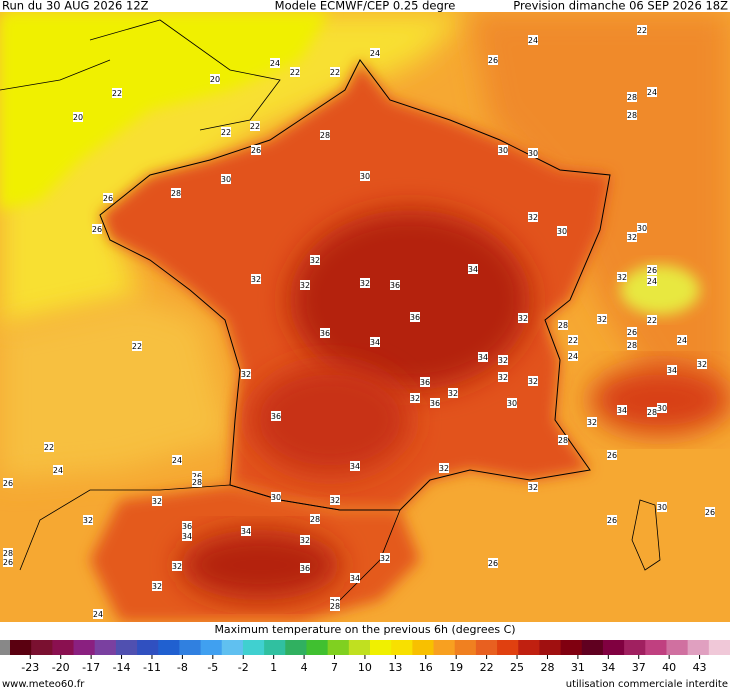 This screenshot has width=730, height=690. I want to click on contour-label: 30, so click(512, 403).